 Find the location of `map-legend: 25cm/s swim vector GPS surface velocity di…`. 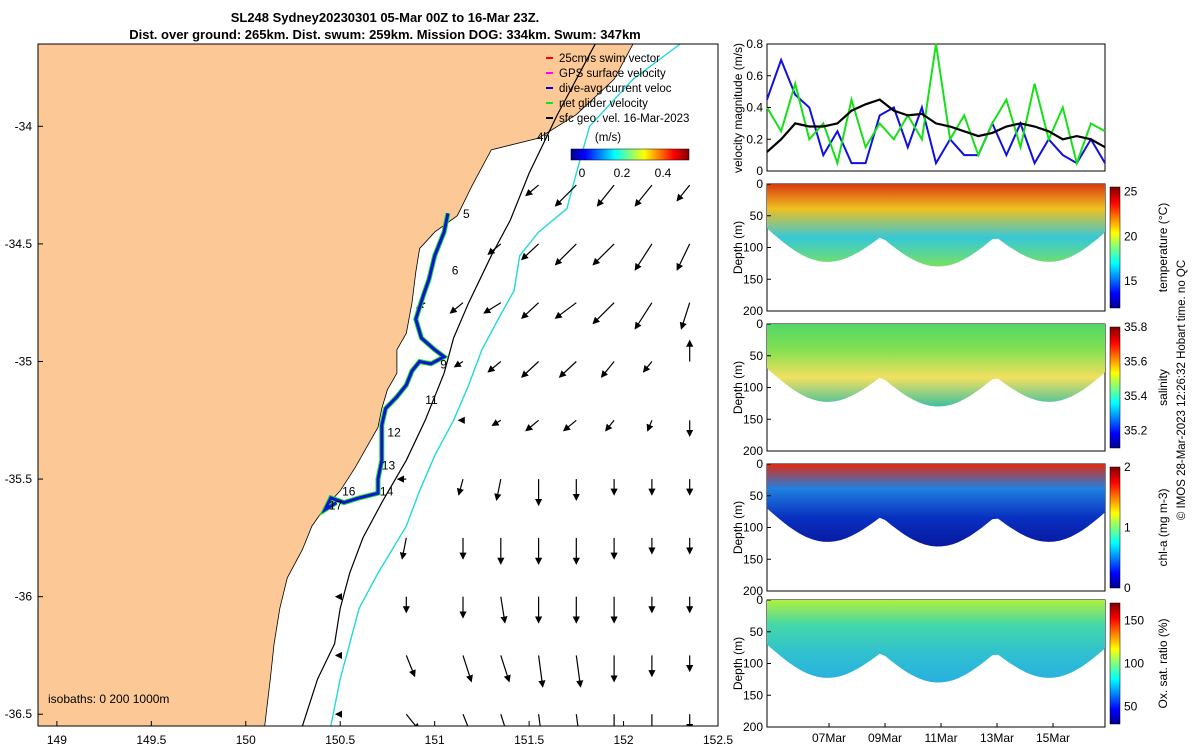

map-legend: 25cm/s swim vector GPS surface velocity di… is located at coordinates (617, 89).